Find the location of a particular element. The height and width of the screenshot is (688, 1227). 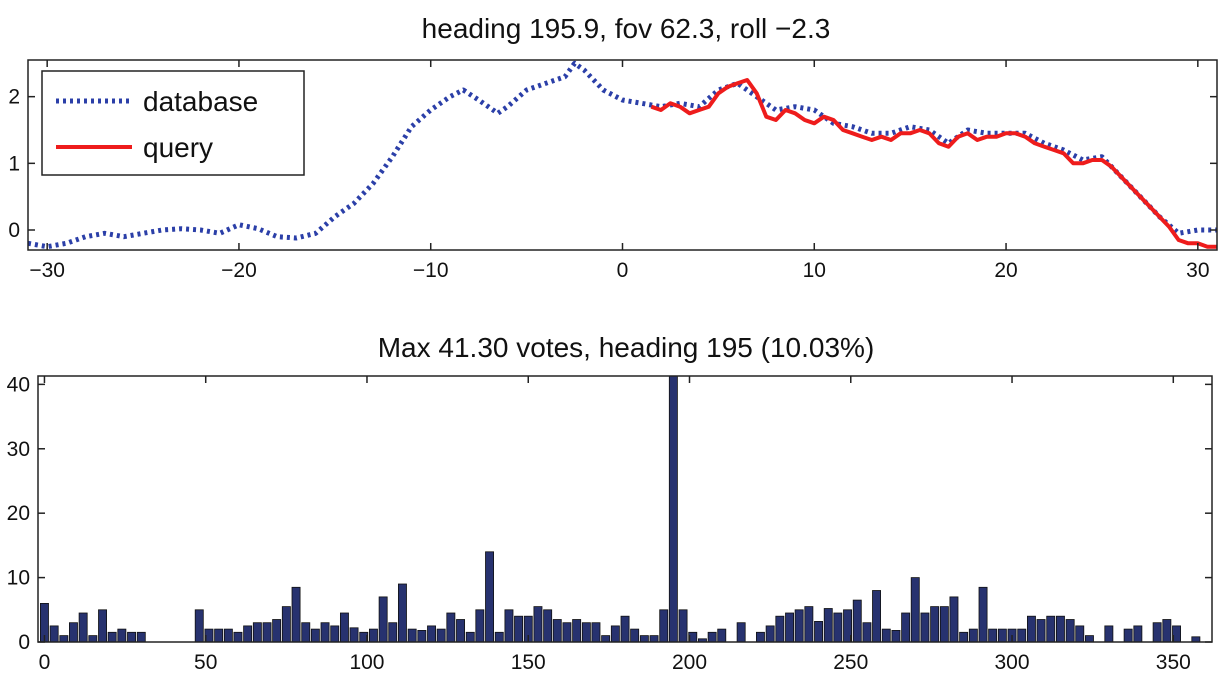

bottom-chart-title: Max 41.30 votes, heading 195 (10.03%) is located at coordinates (626, 347).